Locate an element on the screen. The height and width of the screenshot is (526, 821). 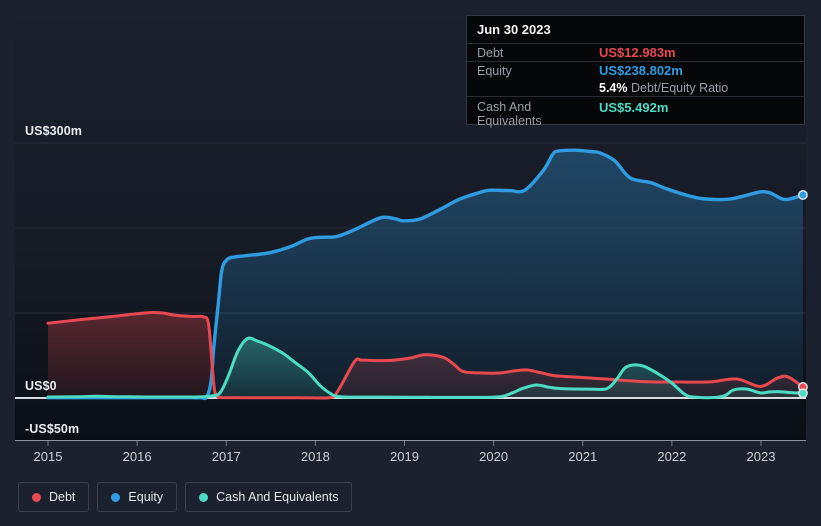
tooltip-debt-row: Debt US$12.983m is located at coordinates (635, 52).